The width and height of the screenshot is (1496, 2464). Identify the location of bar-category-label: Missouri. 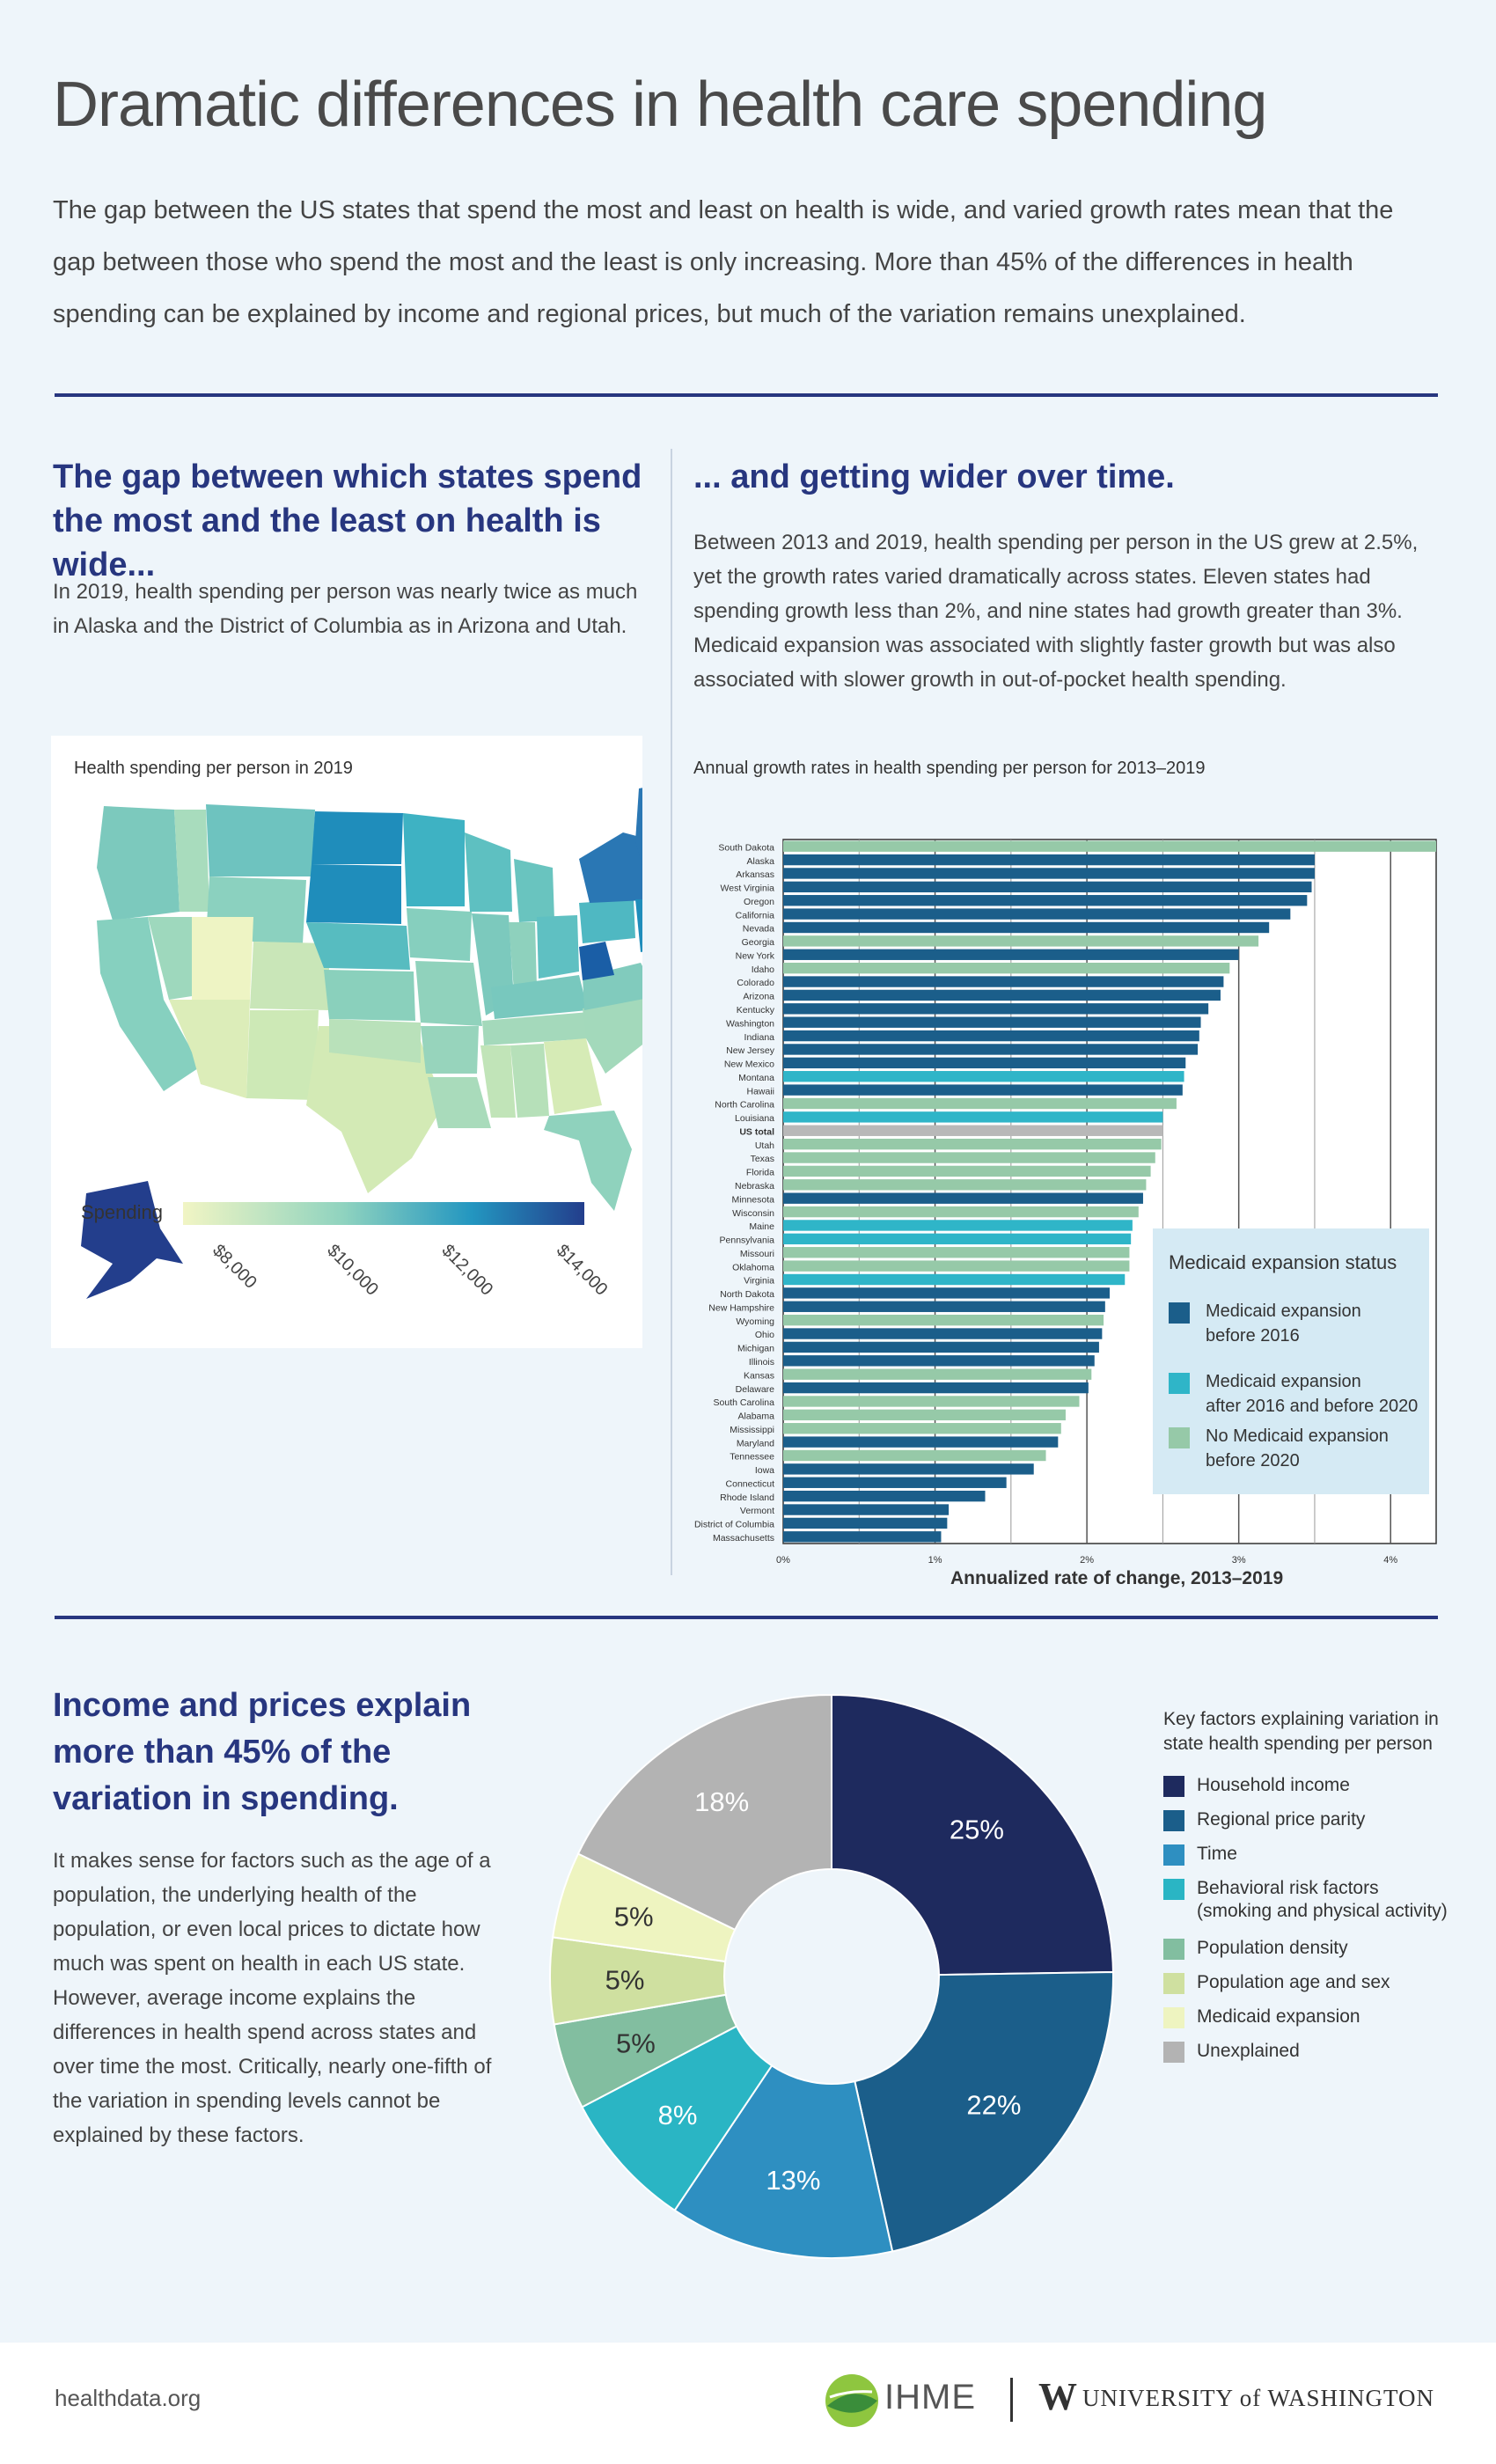
(757, 1254).